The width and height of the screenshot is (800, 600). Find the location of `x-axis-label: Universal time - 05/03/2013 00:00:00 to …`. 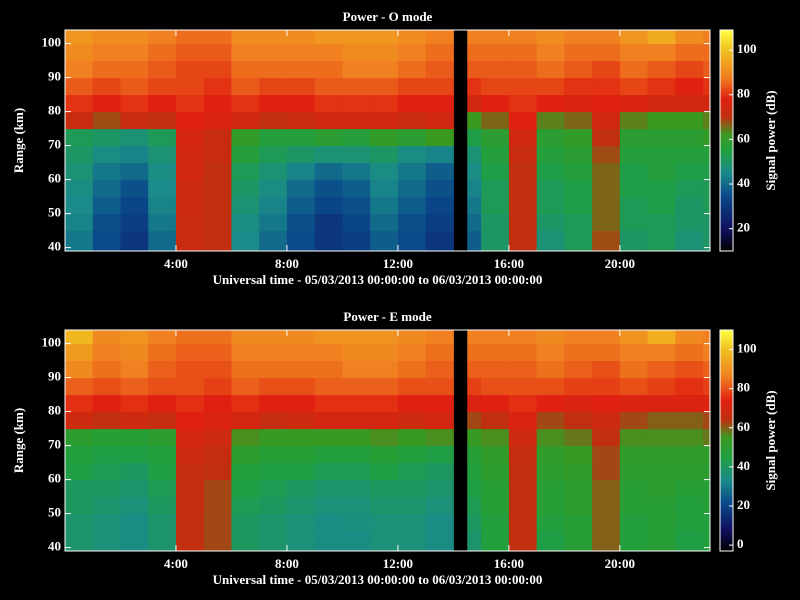

x-axis-label: Universal time - 05/03/2013 00:00:00 to … is located at coordinates (378, 279).